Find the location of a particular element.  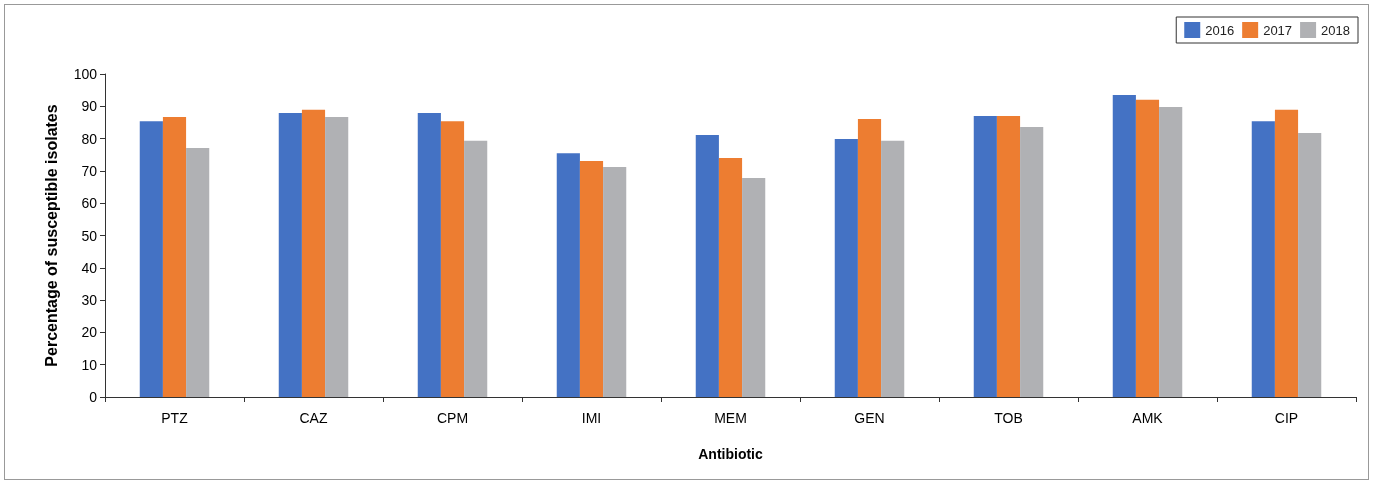

y-tick-label: 50 is located at coordinates (89, 235).